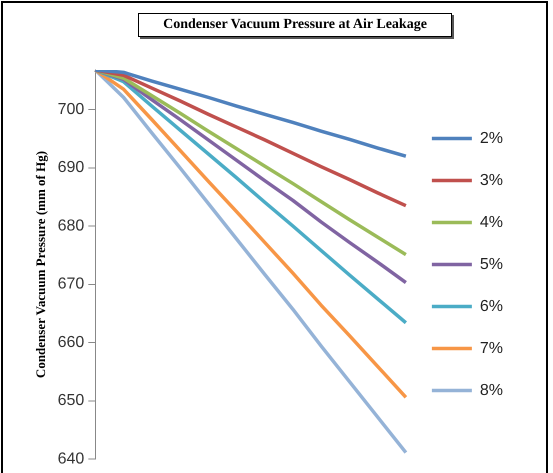  Describe the element at coordinates (491, 138) in the screenshot. I see `legend-label: 2%` at that location.